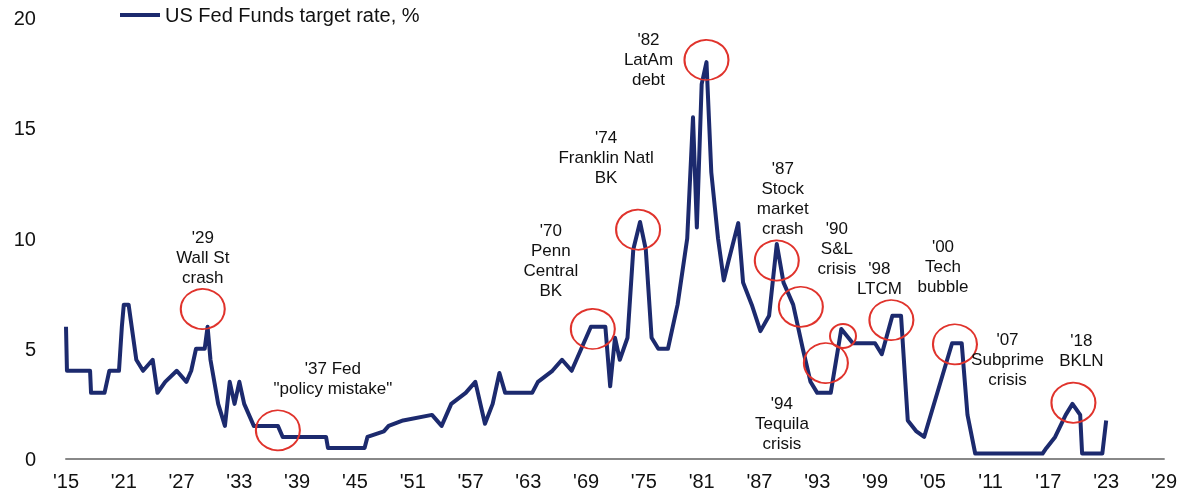 This screenshot has width=1180, height=503. Describe the element at coordinates (606, 158) in the screenshot. I see `annotation: '74 Franklin Natl BK` at that location.